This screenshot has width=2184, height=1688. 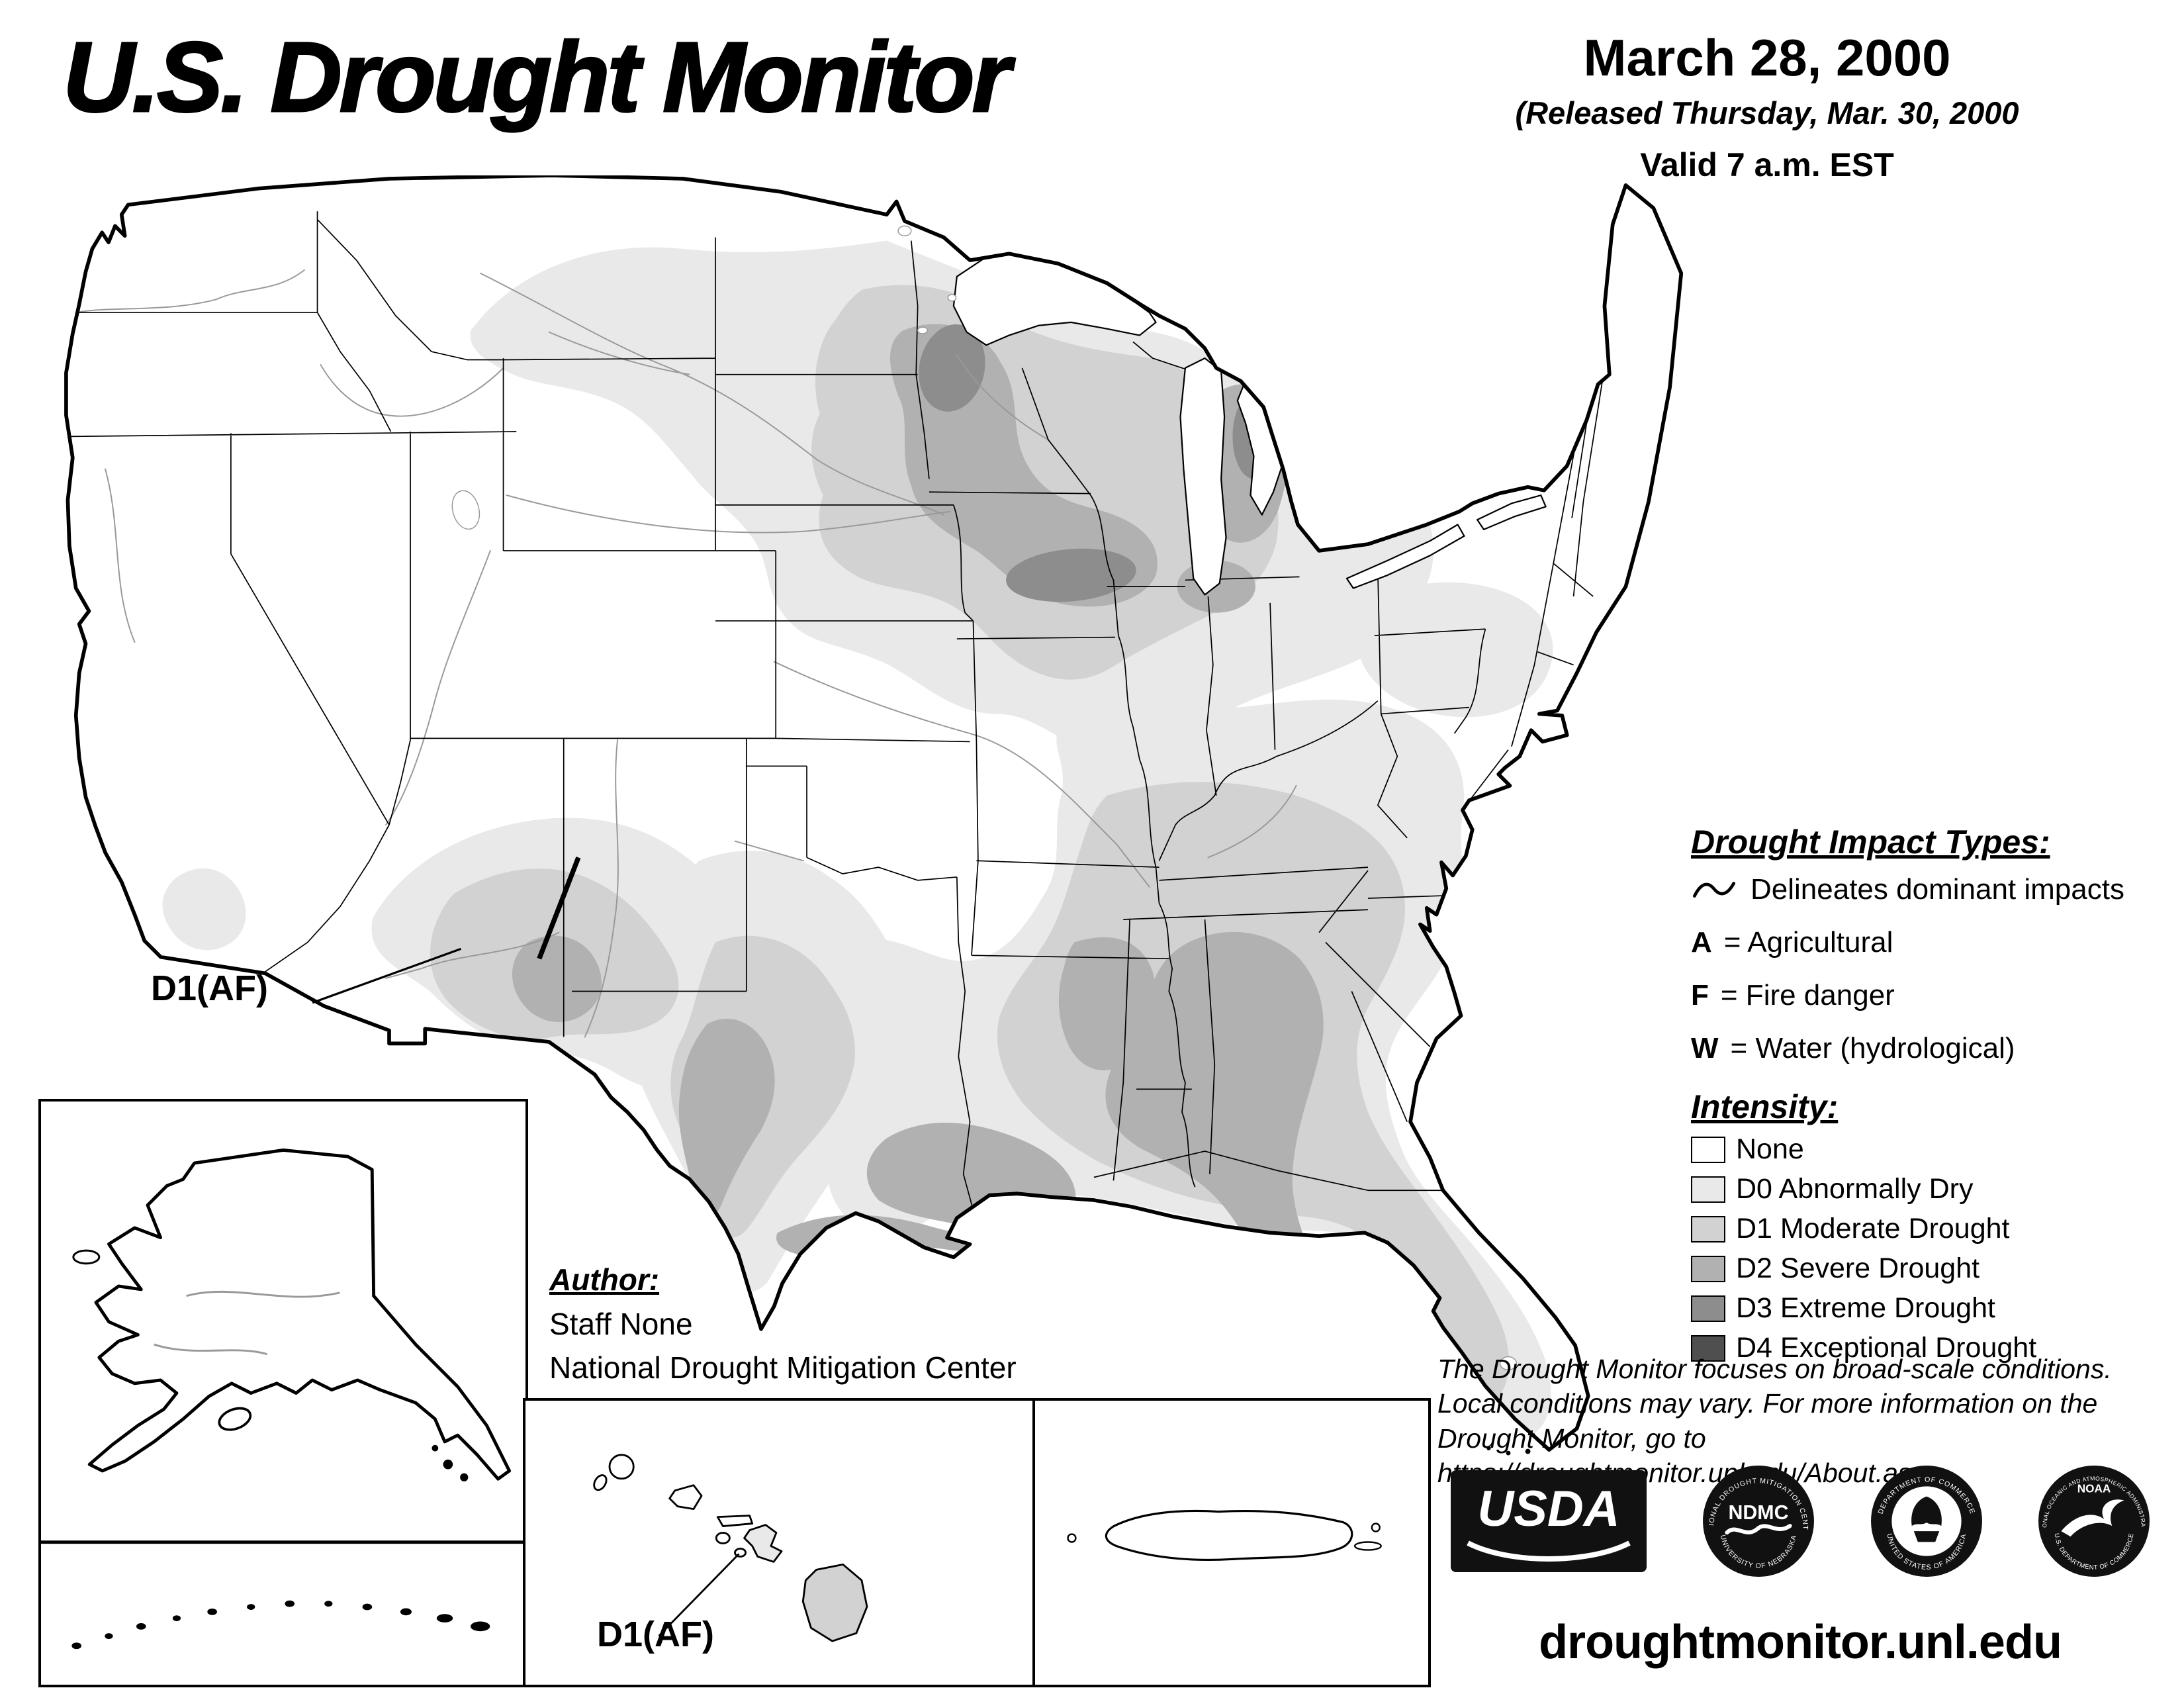 What do you see at coordinates (1714, 890) in the screenshot?
I see `delineation-squiggle-icon` at bounding box center [1714, 890].